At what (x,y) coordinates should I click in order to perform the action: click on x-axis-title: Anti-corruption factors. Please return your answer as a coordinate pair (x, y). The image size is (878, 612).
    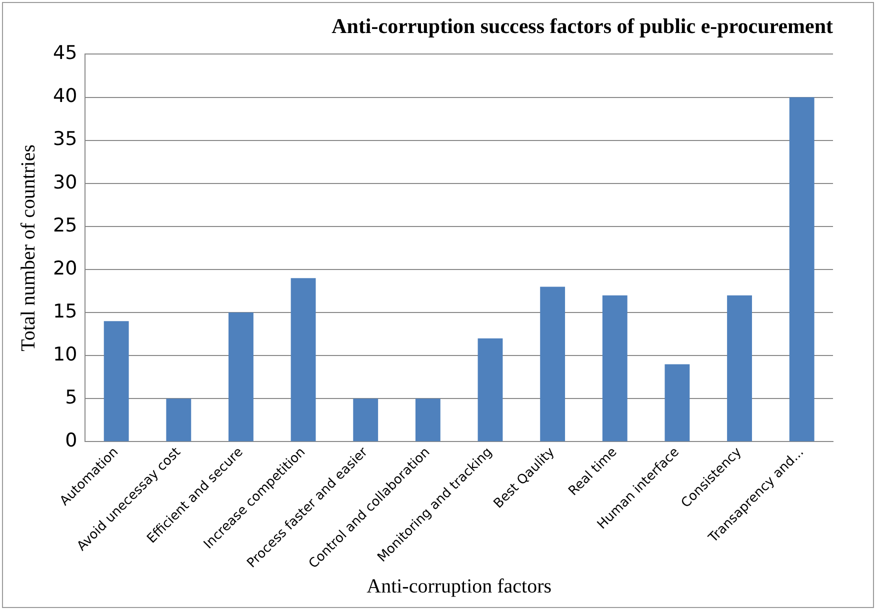
    Looking at the image, I should click on (459, 586).